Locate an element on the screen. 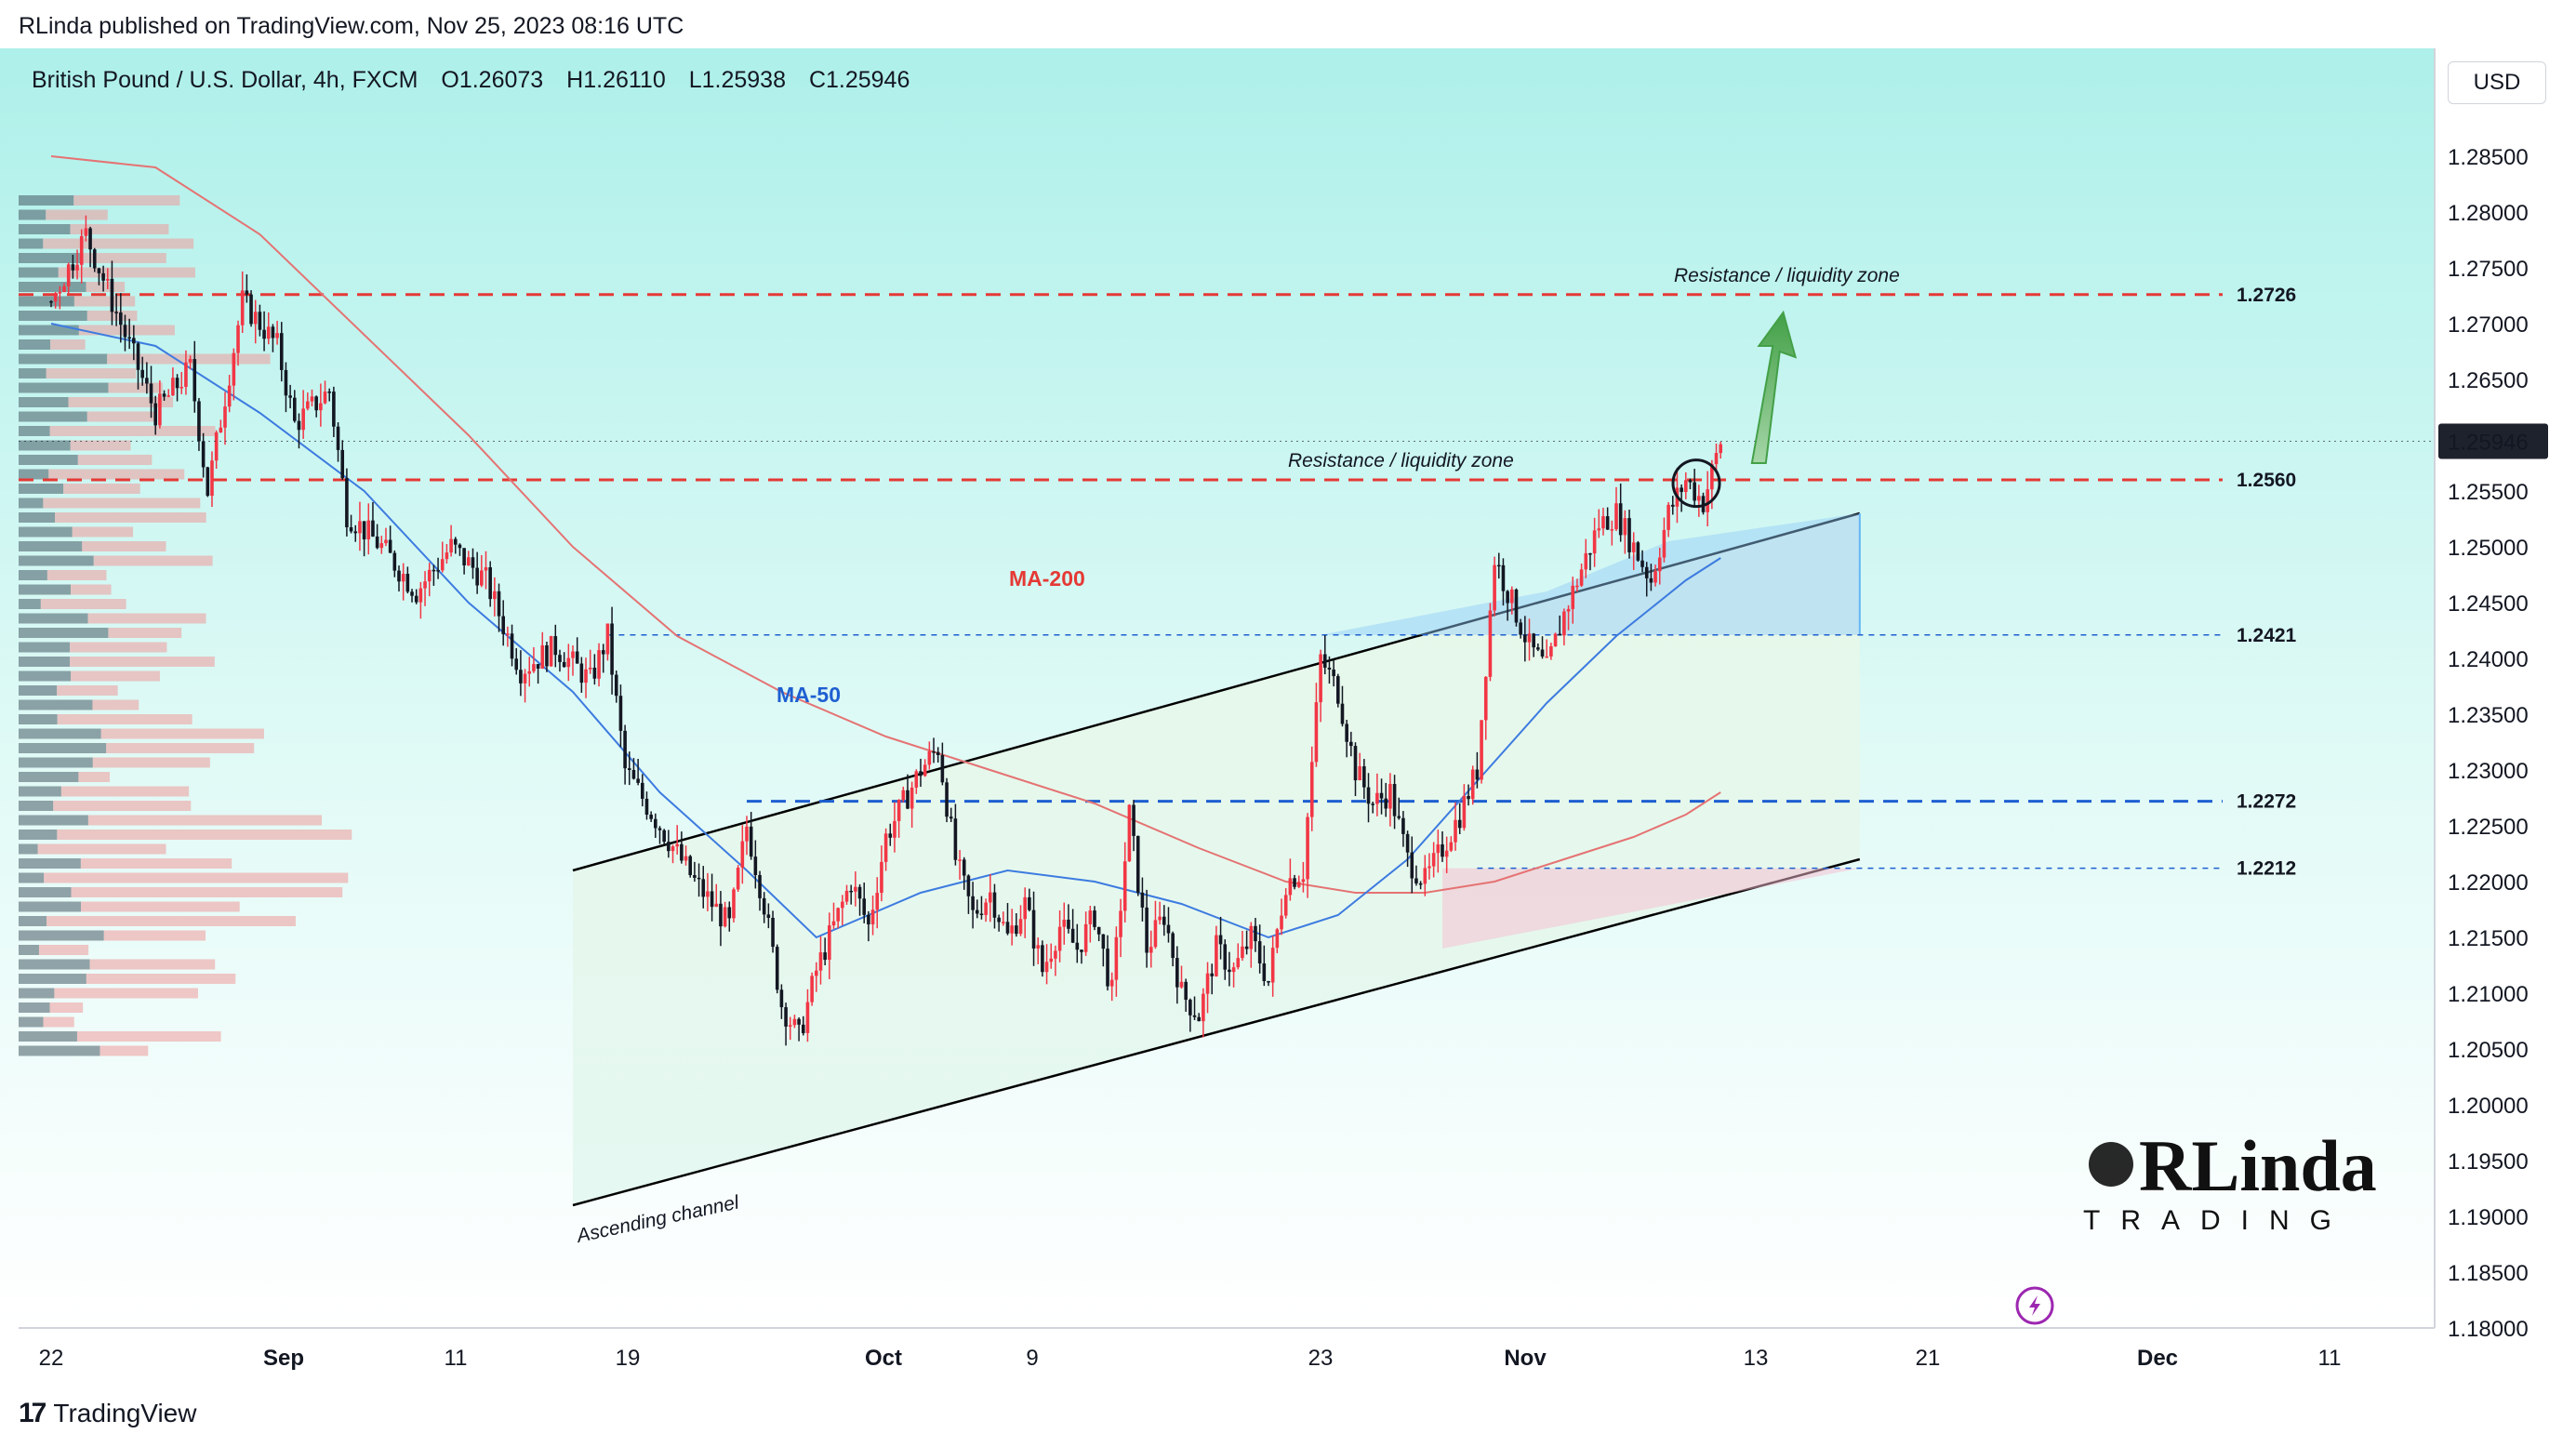 The height and width of the screenshot is (1447, 2576). price-tick-label: 1.25500 is located at coordinates (2488, 492).